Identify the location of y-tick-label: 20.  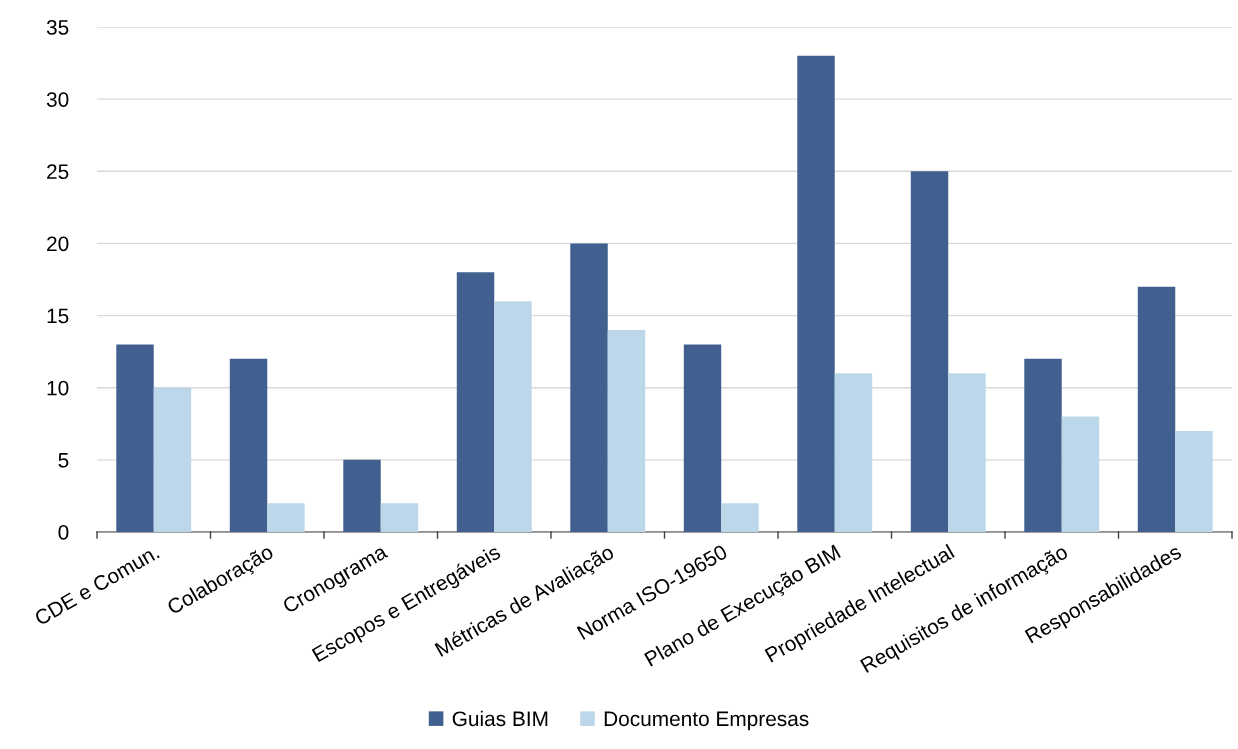
(58, 244).